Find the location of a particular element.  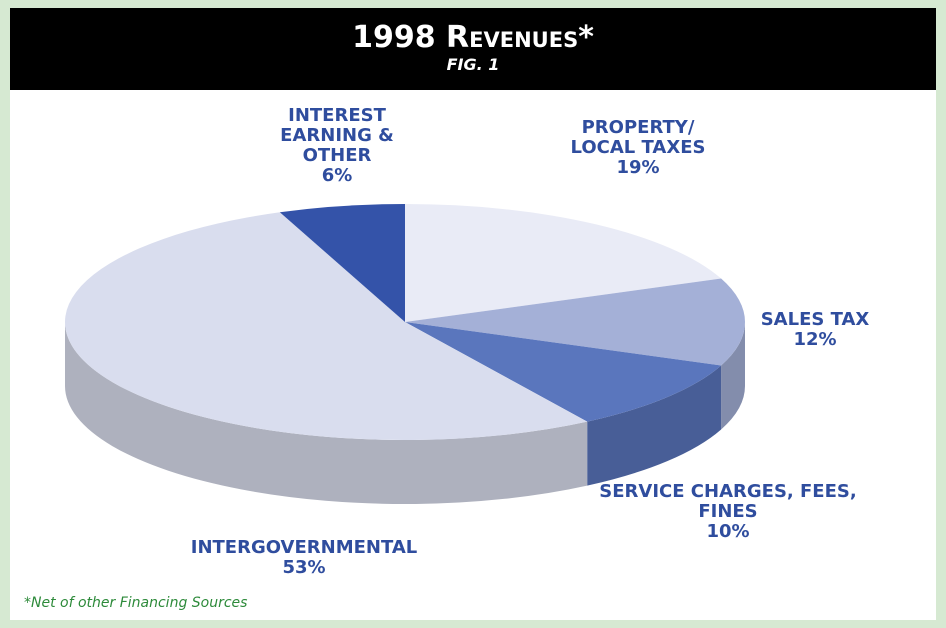

slice-label: SALES TAX 12% is located at coordinates (815, 330).